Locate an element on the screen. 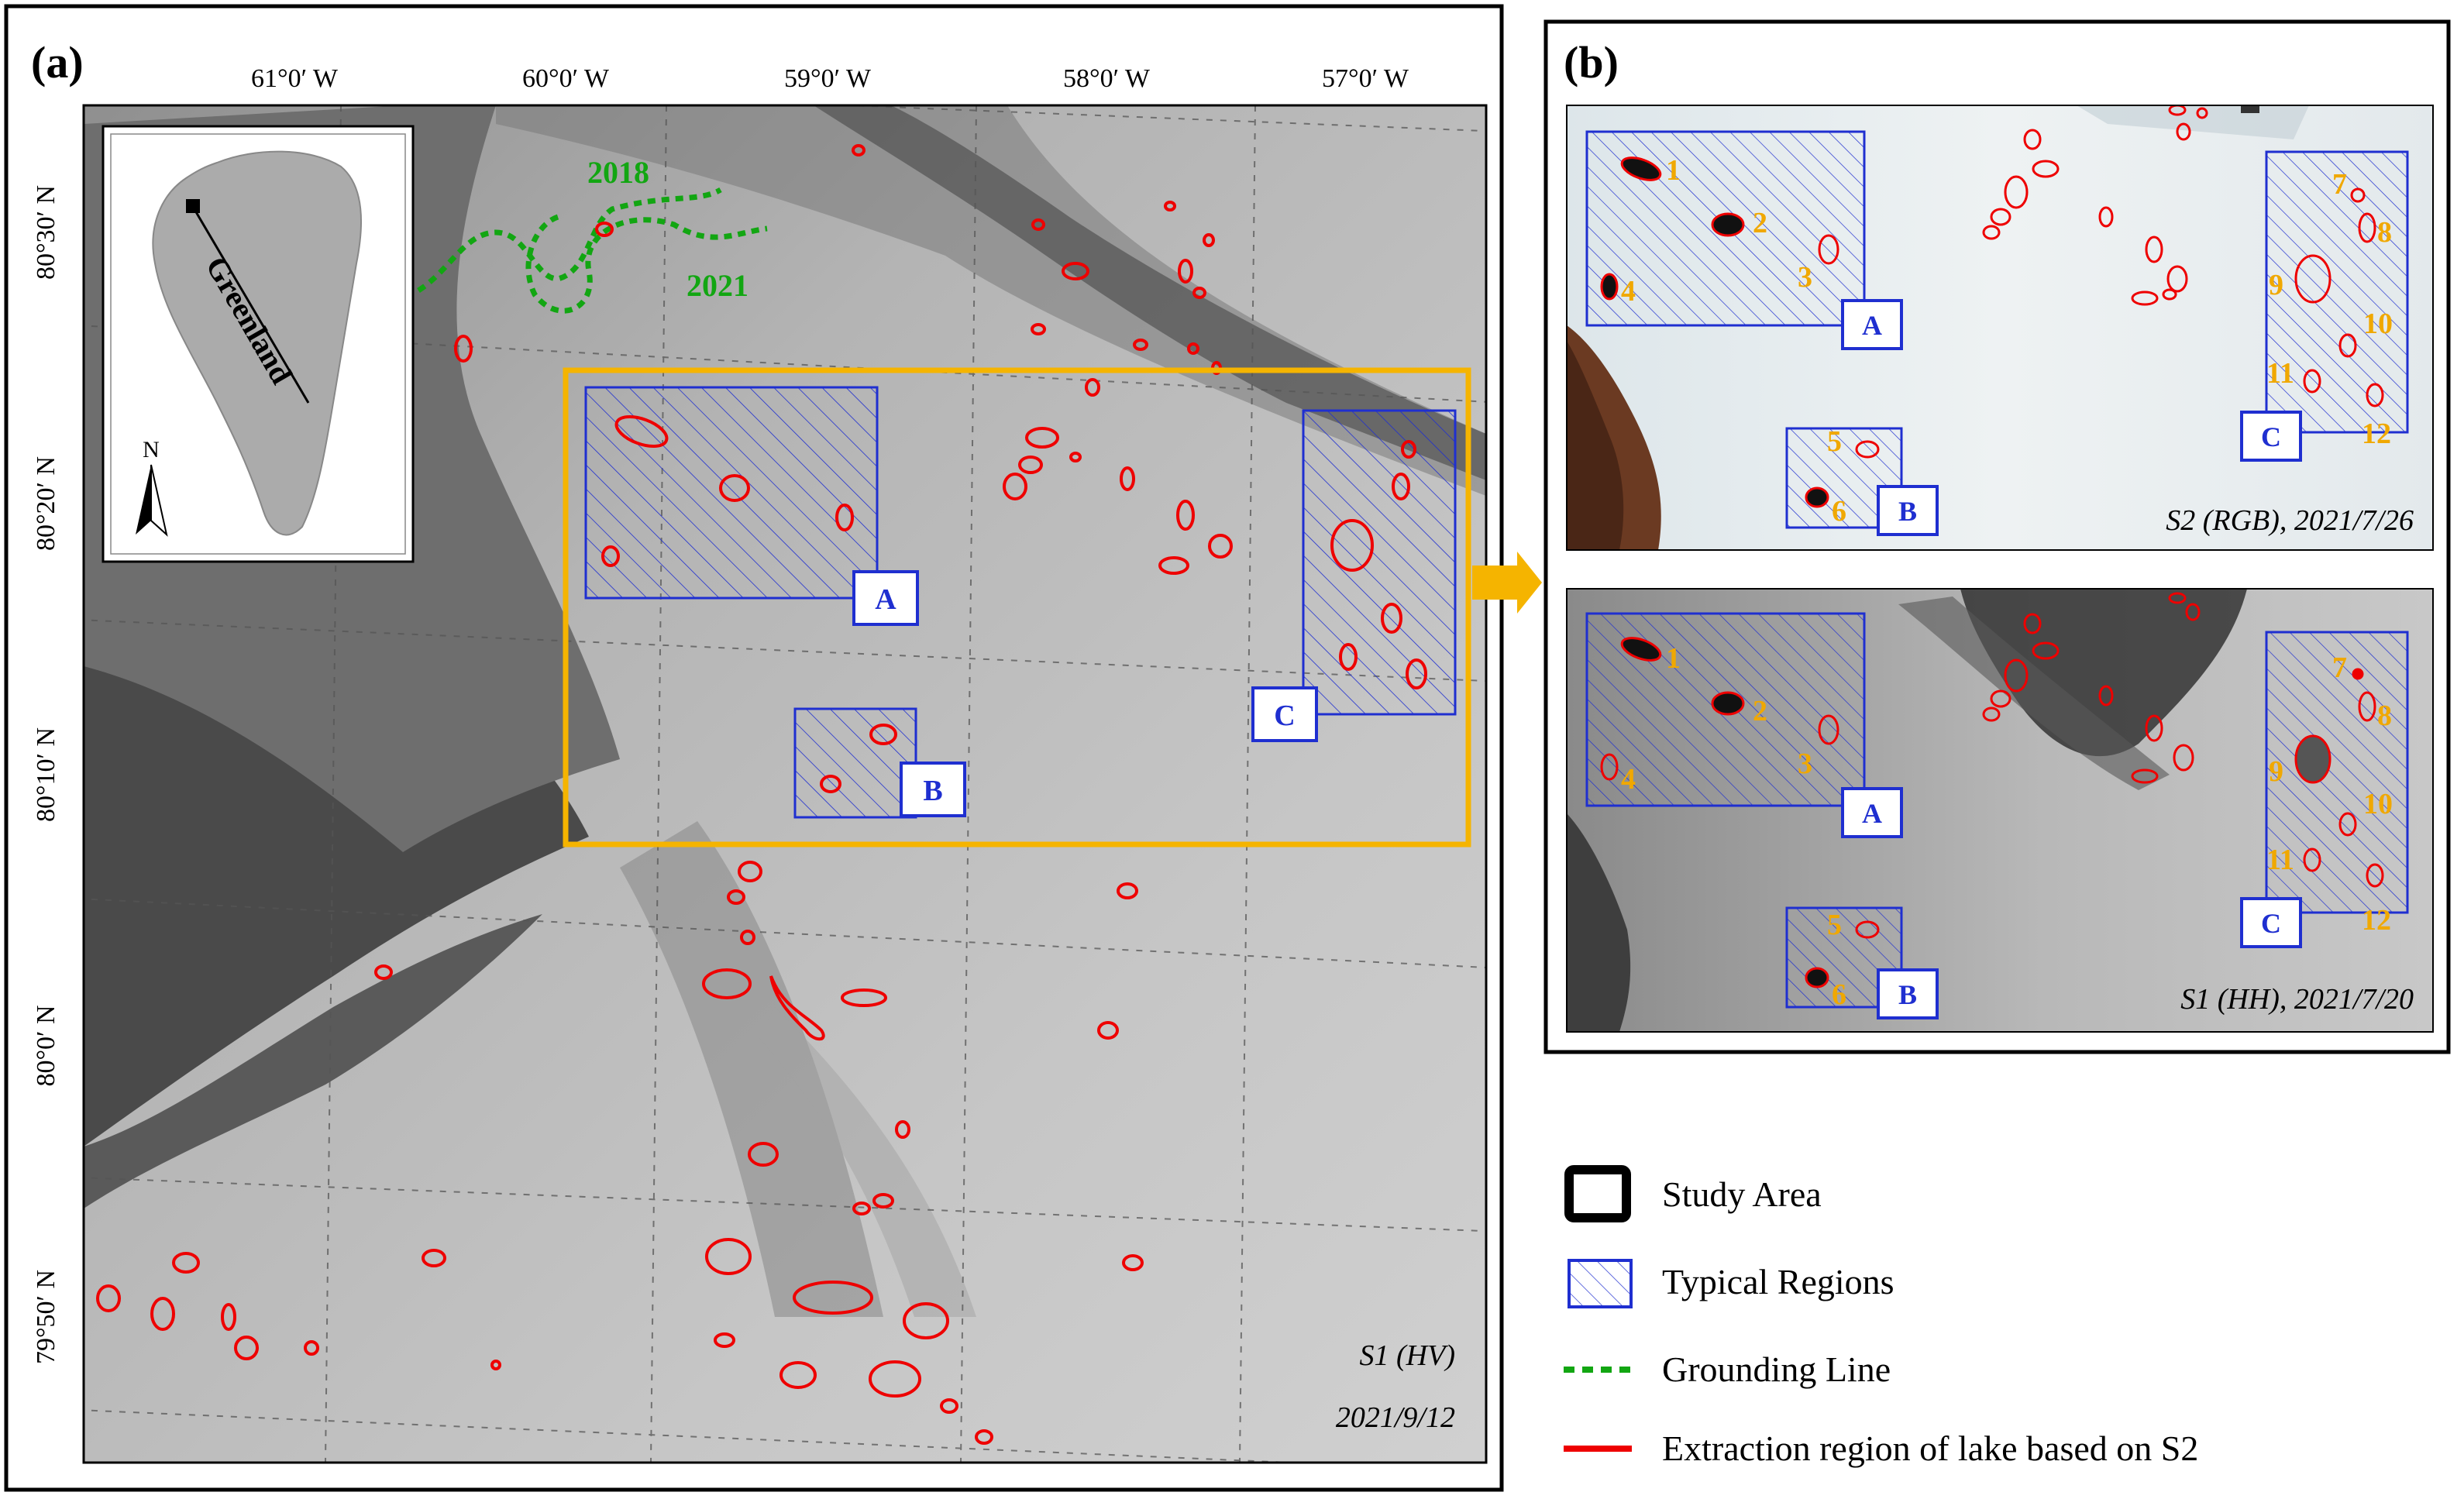  legend-hatch-symbol is located at coordinates (1600, 1283).